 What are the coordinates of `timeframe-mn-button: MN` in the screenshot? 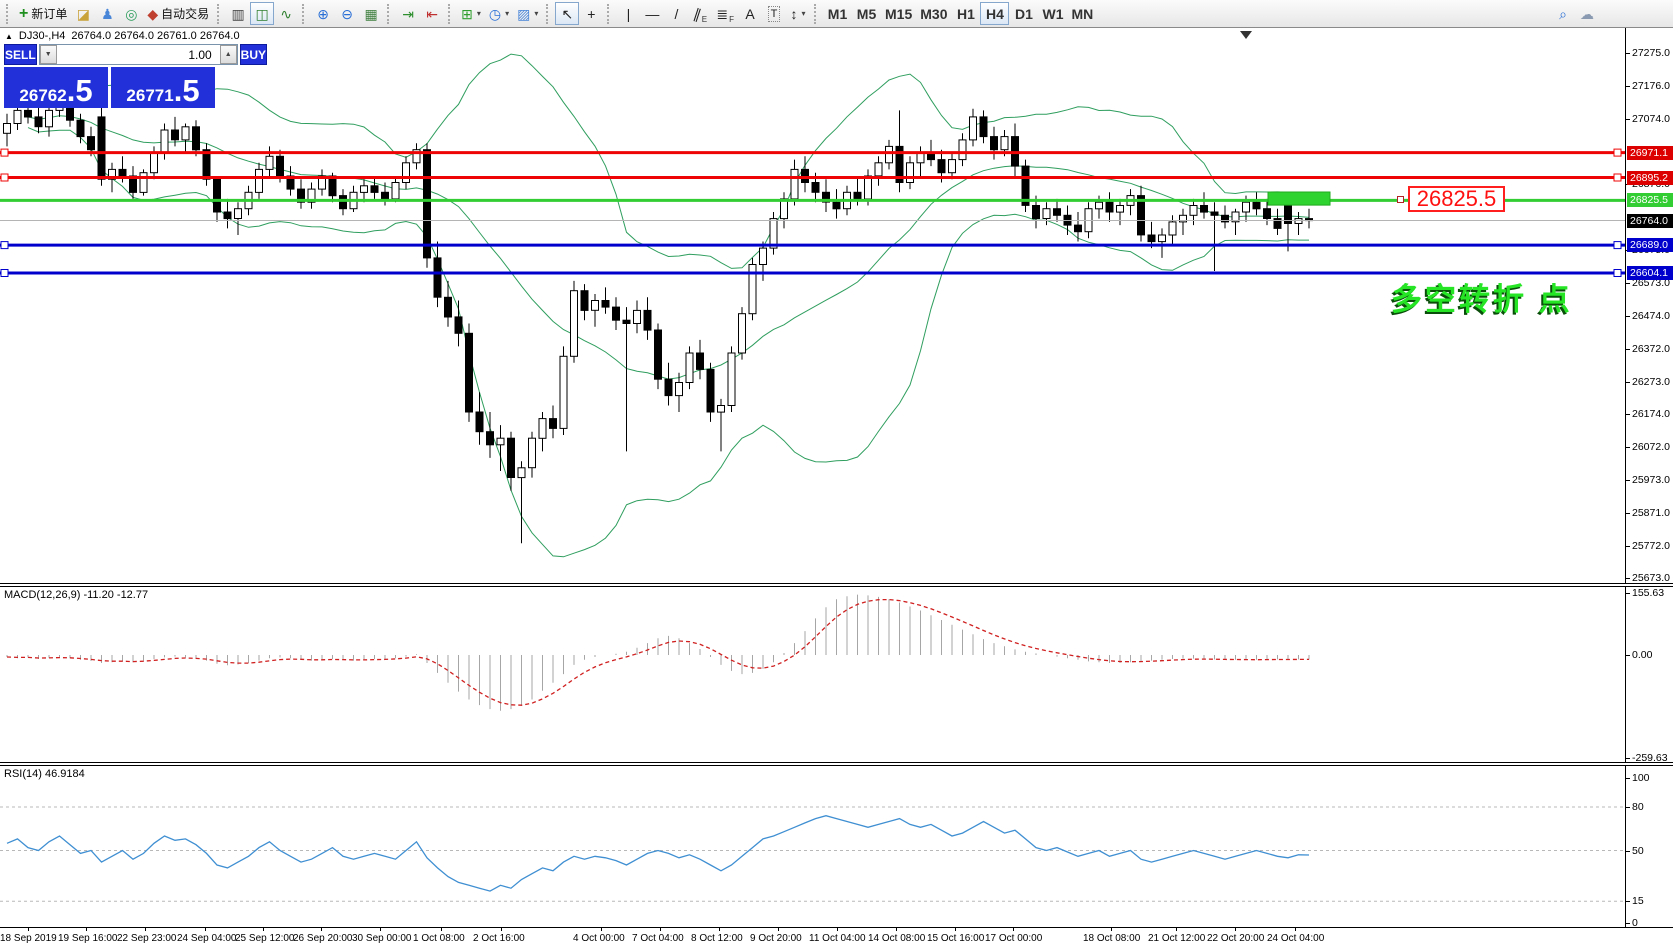 It's located at (1082, 13).